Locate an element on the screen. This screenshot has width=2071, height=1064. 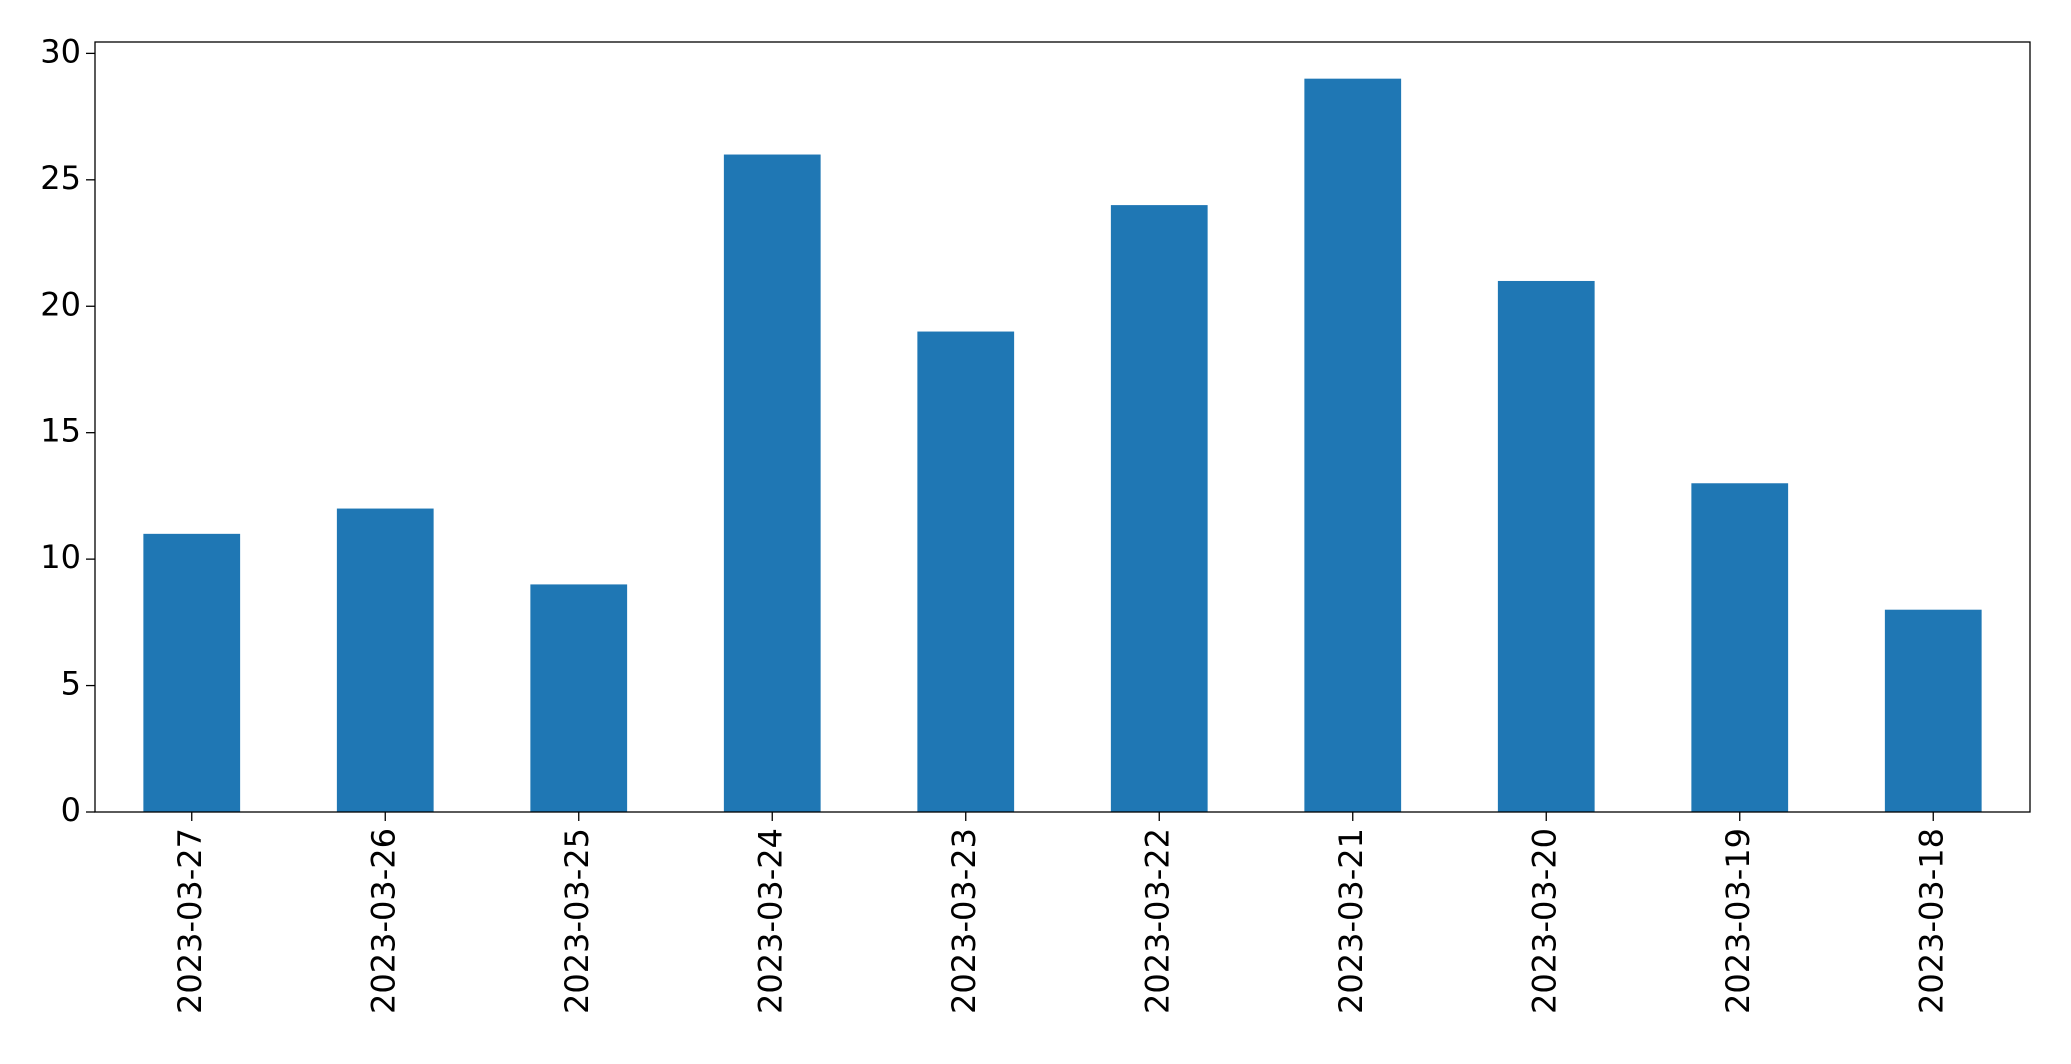
y-tick-label: 15 is located at coordinates (60, 431).